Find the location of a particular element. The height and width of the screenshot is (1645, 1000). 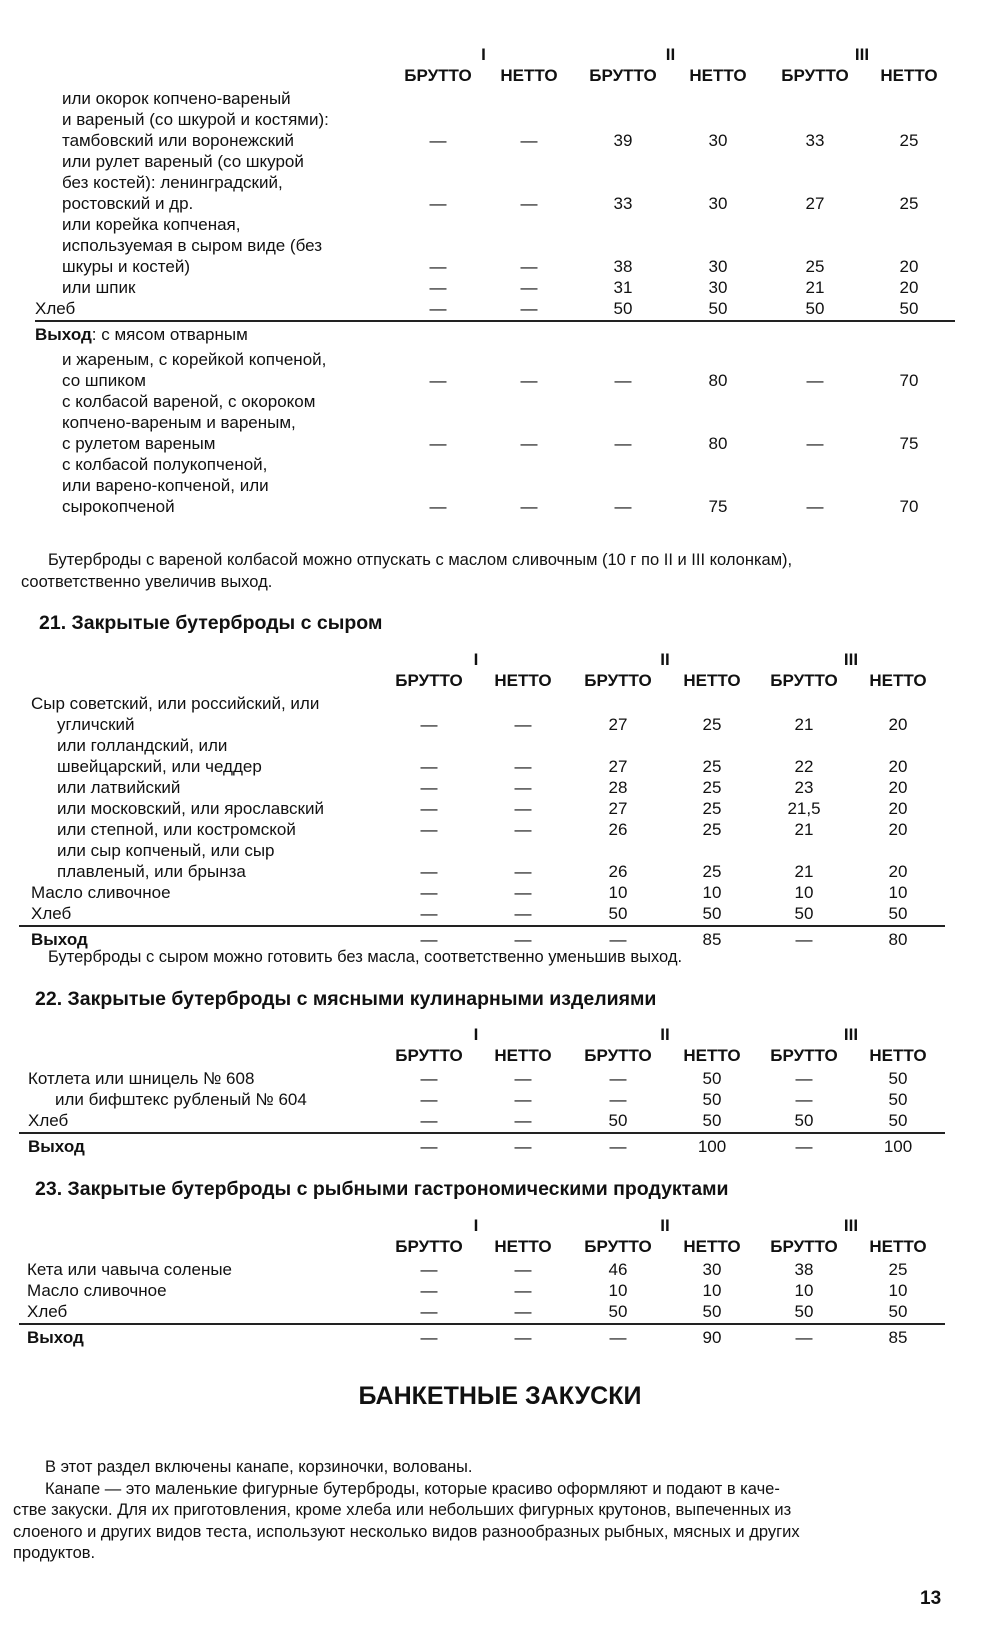

row-label: с колбасой вареной, с окороком is located at coordinates (189, 401).